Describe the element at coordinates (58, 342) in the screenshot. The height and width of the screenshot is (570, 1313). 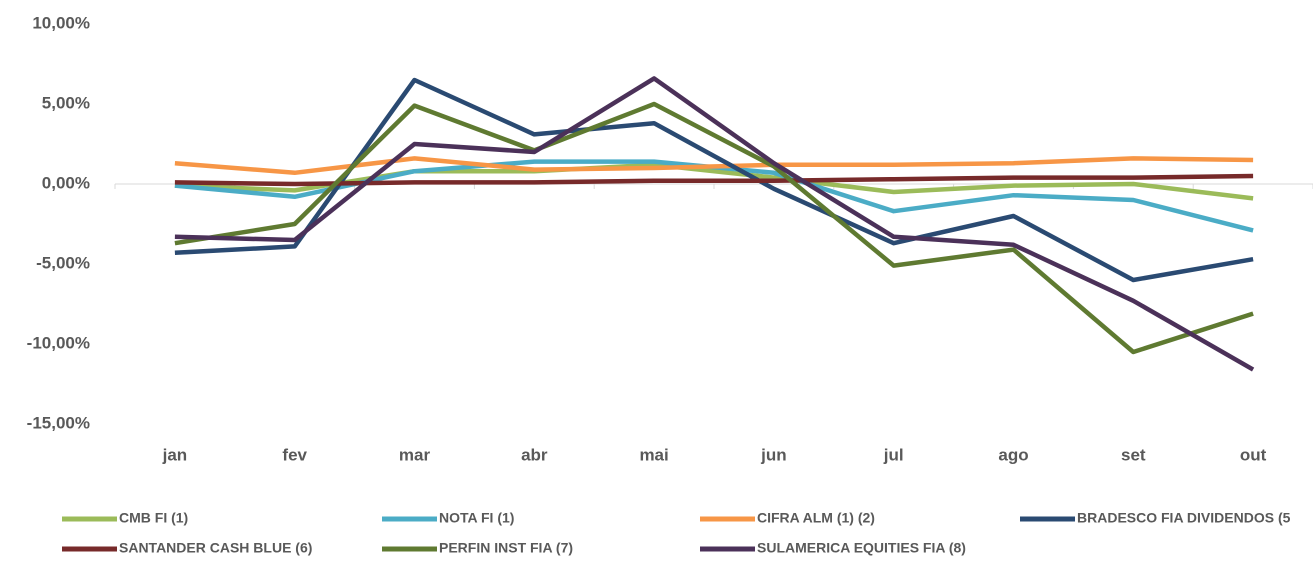
I see `y-tick-label: -10,00%` at that location.